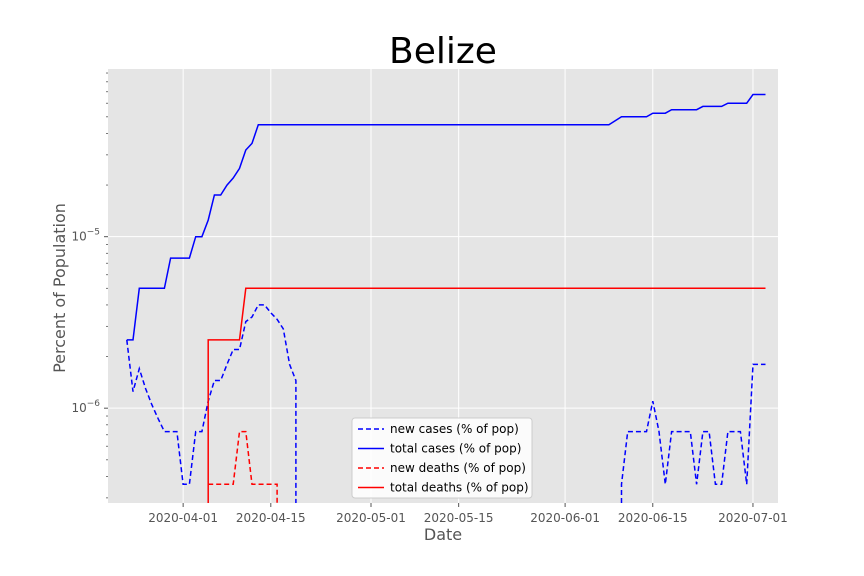 The width and height of the screenshot is (864, 576). What do you see at coordinates (443, 51) in the screenshot?
I see `chart-title: Belize` at bounding box center [443, 51].